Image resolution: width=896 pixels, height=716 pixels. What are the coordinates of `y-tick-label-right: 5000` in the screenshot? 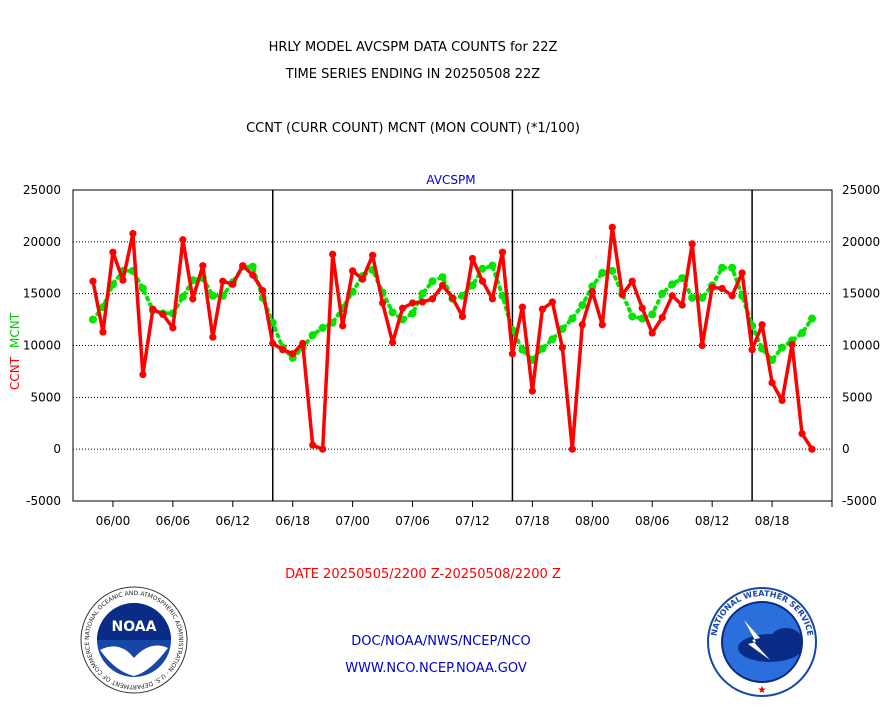 It's located at (857, 397).